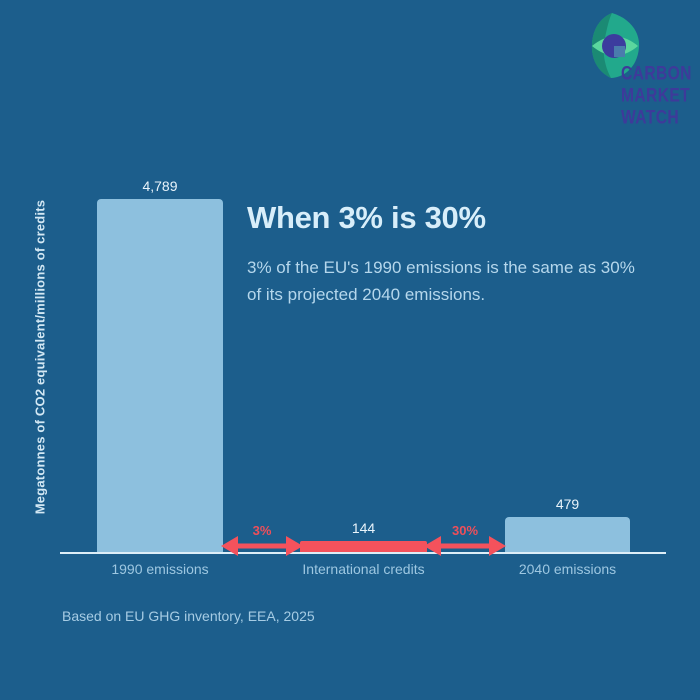 Image resolution: width=700 pixels, height=700 pixels. I want to click on logo: CARBON MARKET WATCH, so click(640, 72).